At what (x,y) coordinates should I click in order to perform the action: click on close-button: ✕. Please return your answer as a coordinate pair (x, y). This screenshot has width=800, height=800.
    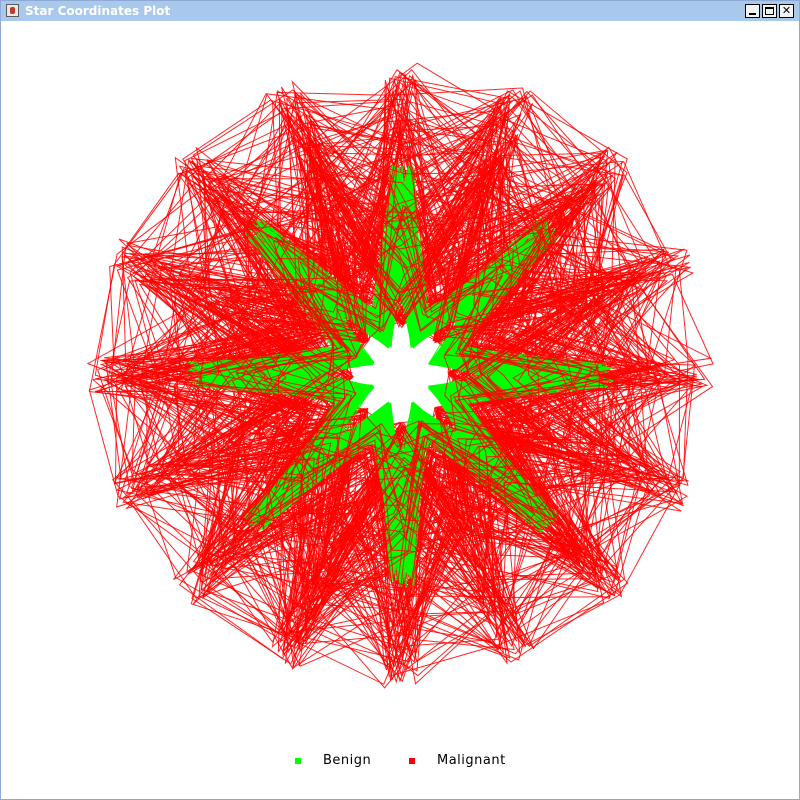
    Looking at the image, I should click on (786, 11).